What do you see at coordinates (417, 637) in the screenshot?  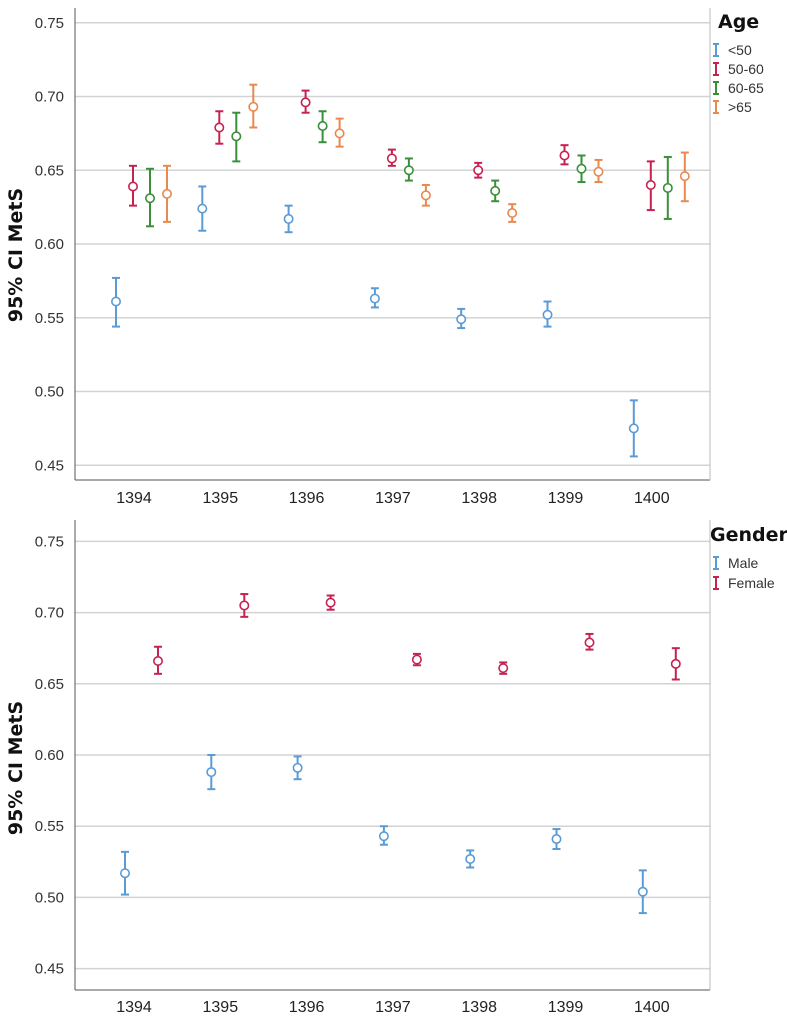 I see `series-Female` at bounding box center [417, 637].